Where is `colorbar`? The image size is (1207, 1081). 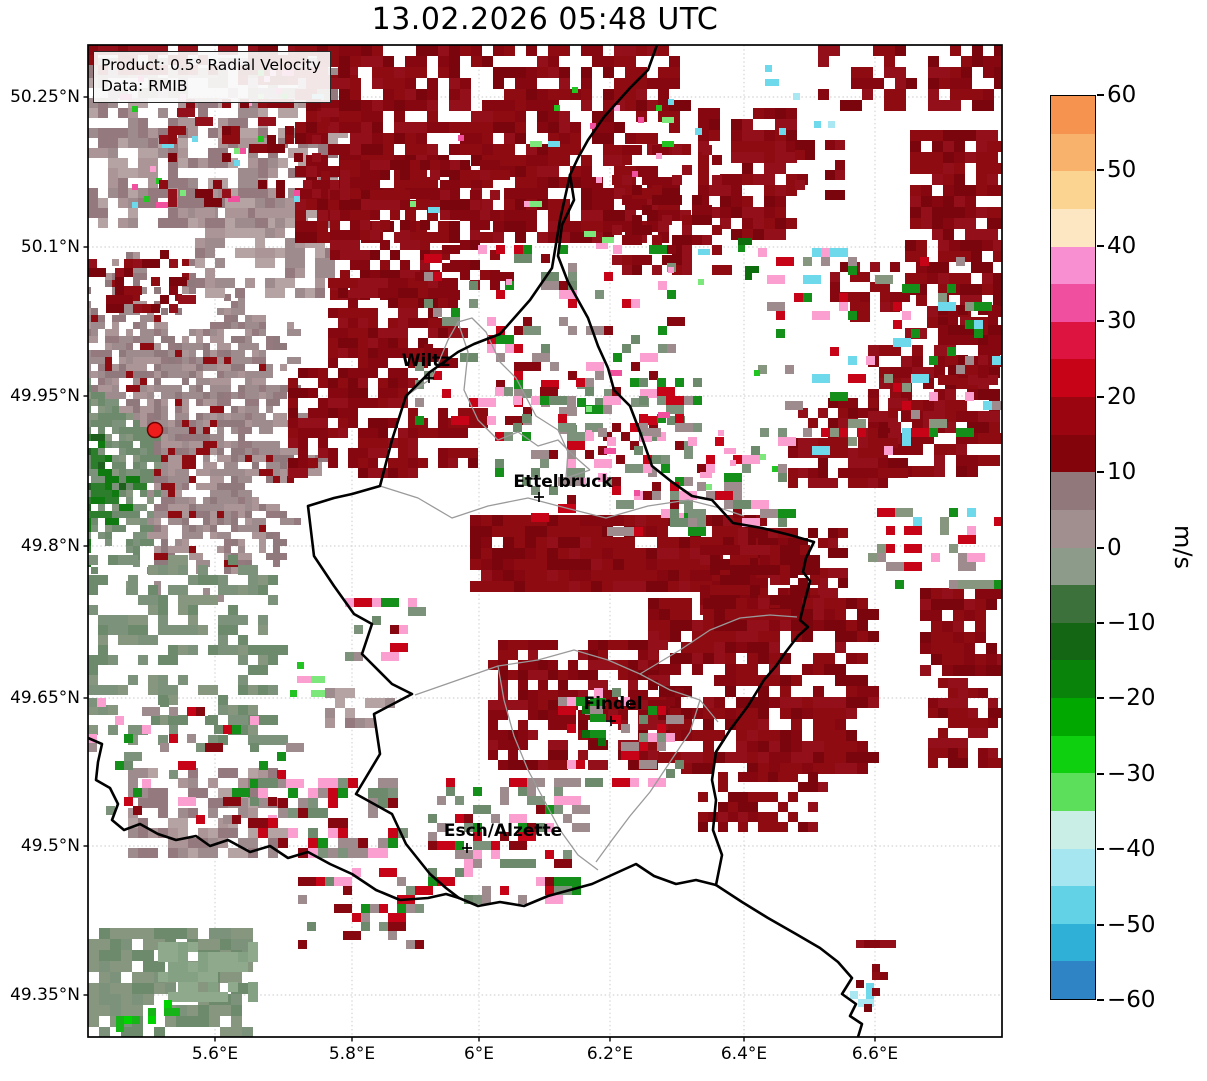
colorbar is located at coordinates (1073, 547).